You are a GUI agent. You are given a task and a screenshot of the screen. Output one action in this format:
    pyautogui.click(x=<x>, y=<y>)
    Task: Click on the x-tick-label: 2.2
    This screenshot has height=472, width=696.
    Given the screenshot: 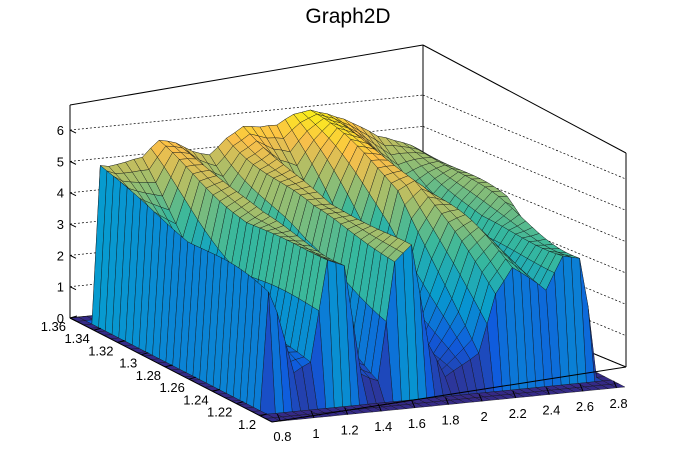 What is the action you would take?
    pyautogui.click(x=518, y=413)
    